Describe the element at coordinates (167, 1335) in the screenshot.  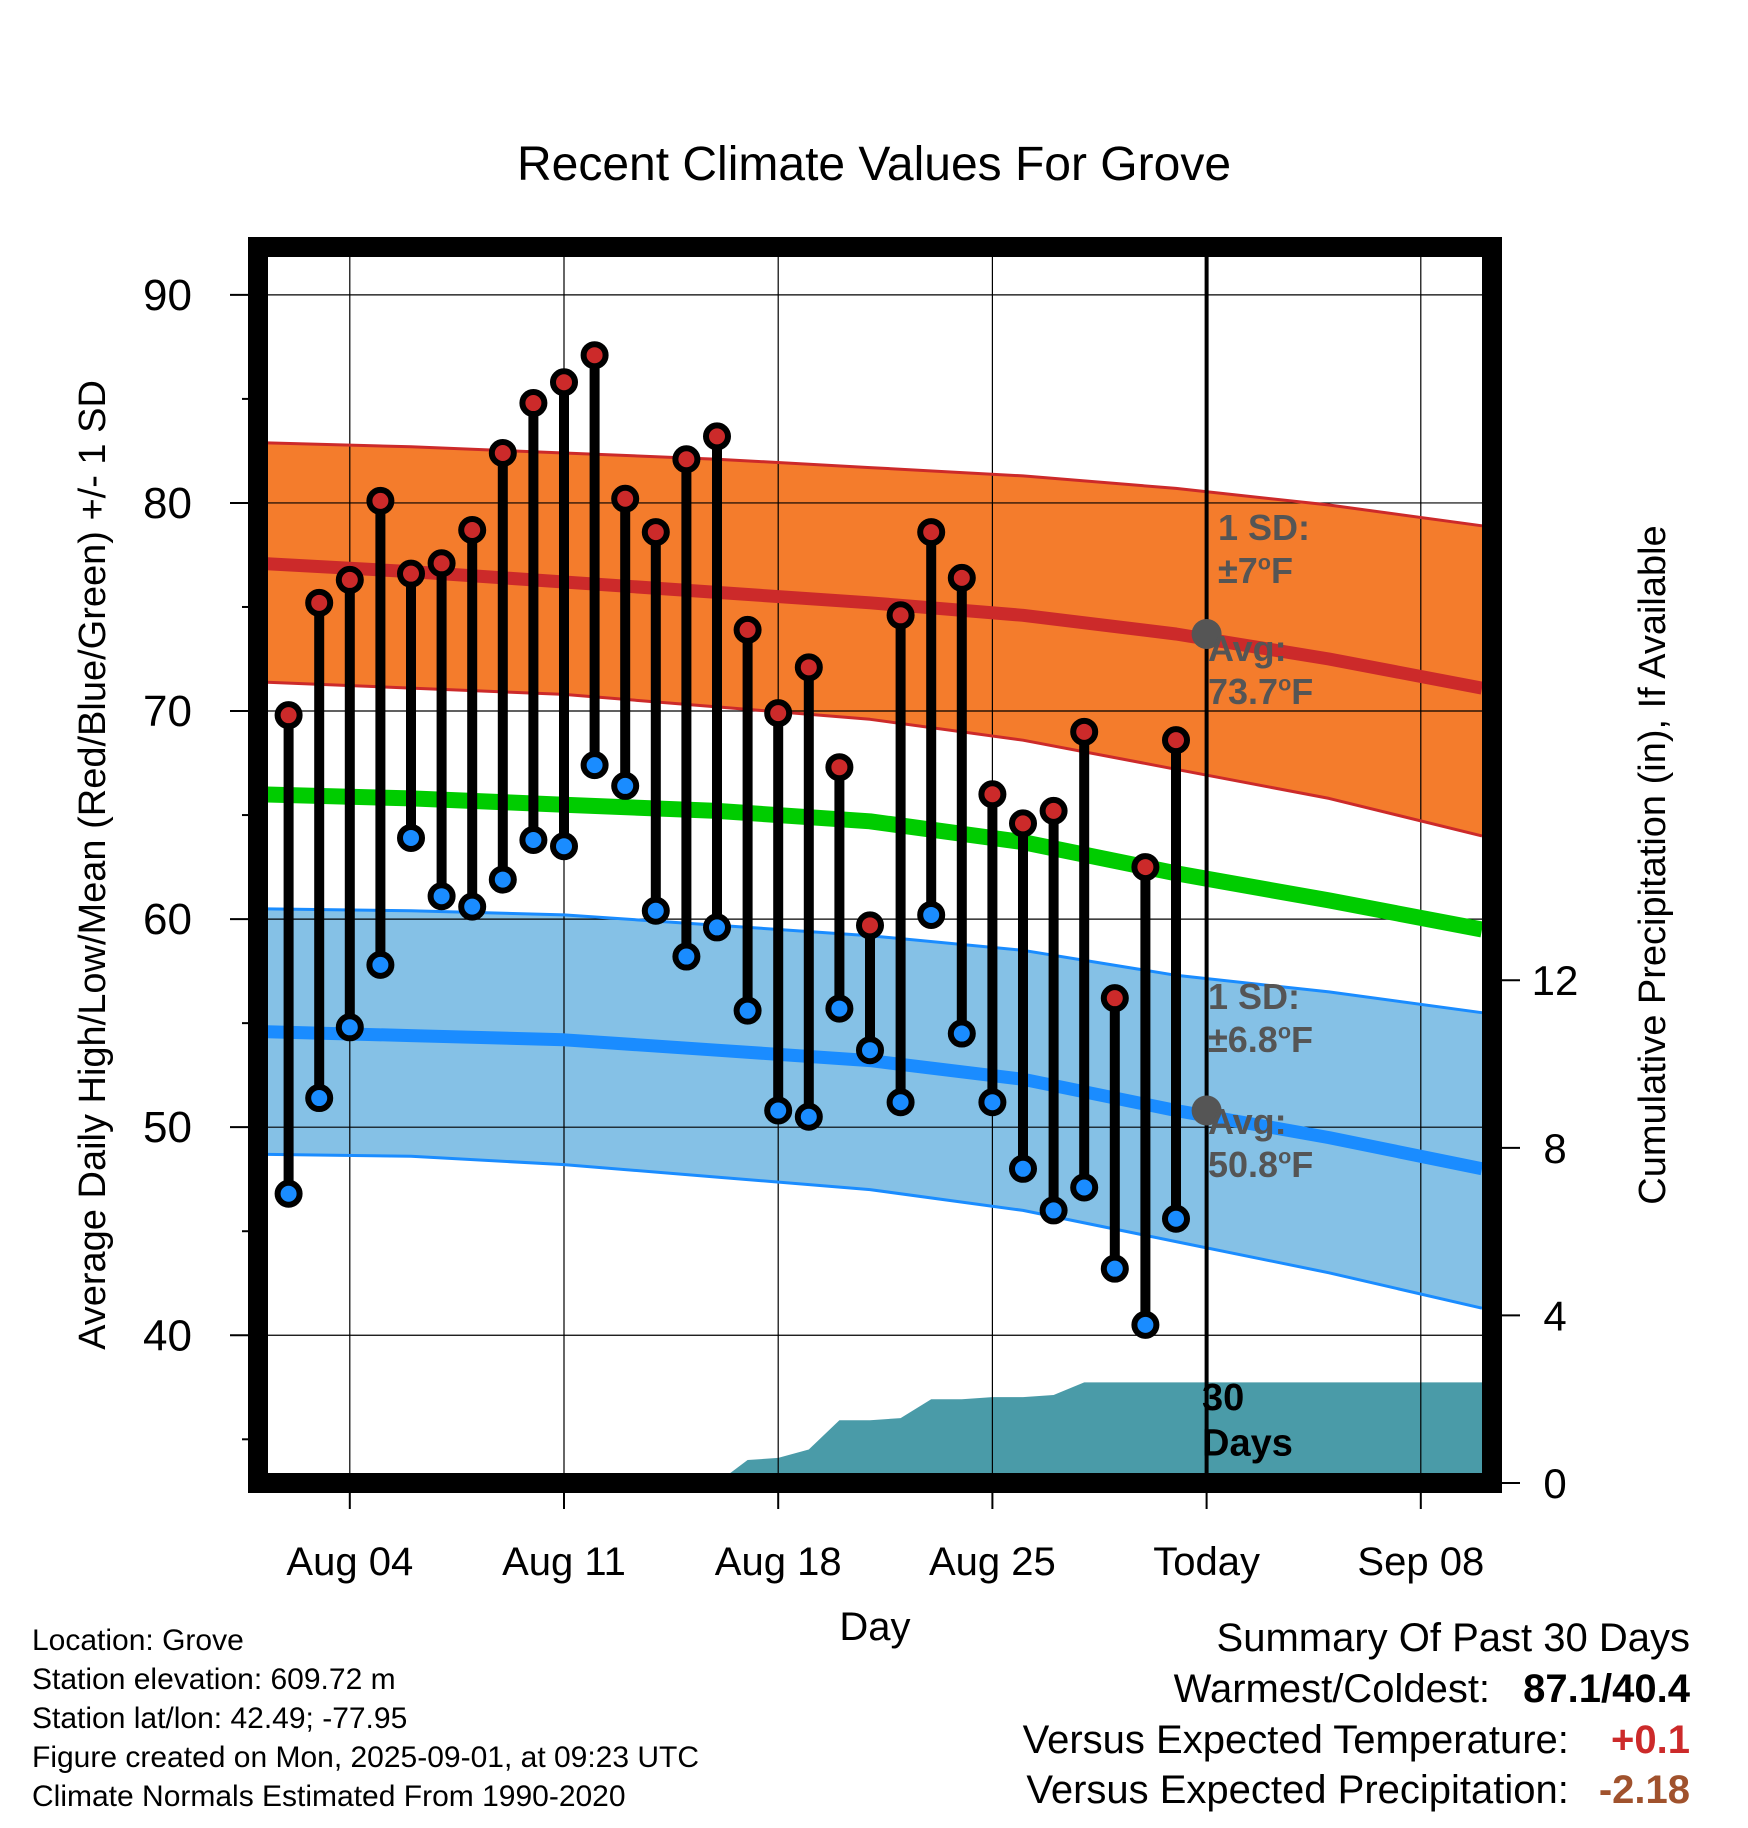
I see `y-tick-label: 40` at that location.